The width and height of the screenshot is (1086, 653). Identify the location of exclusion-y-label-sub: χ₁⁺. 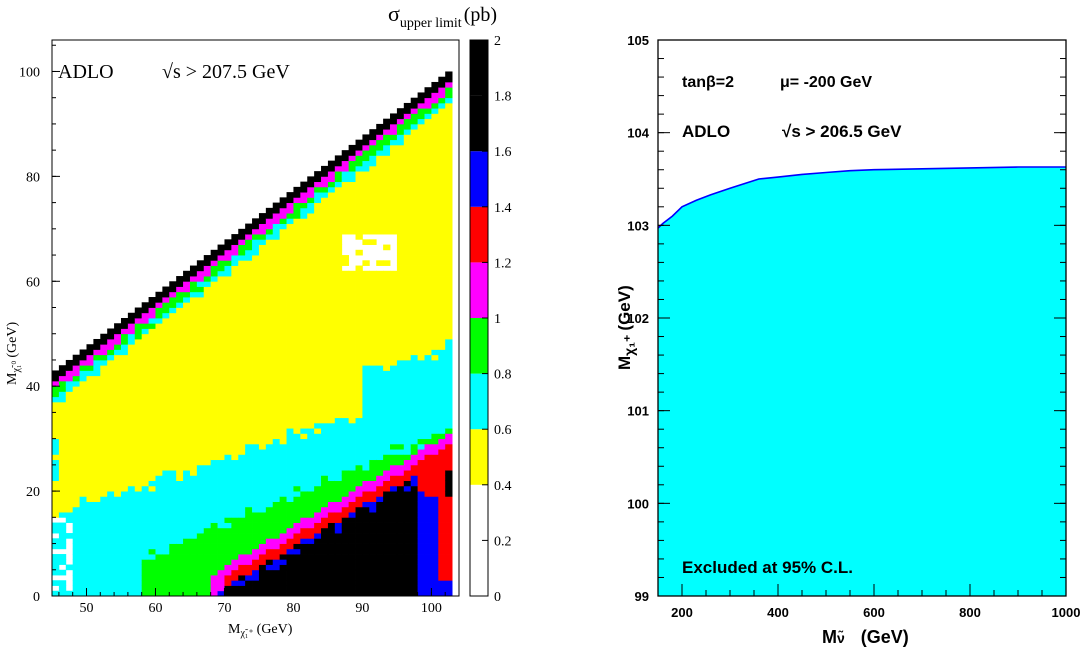
(629, 345).